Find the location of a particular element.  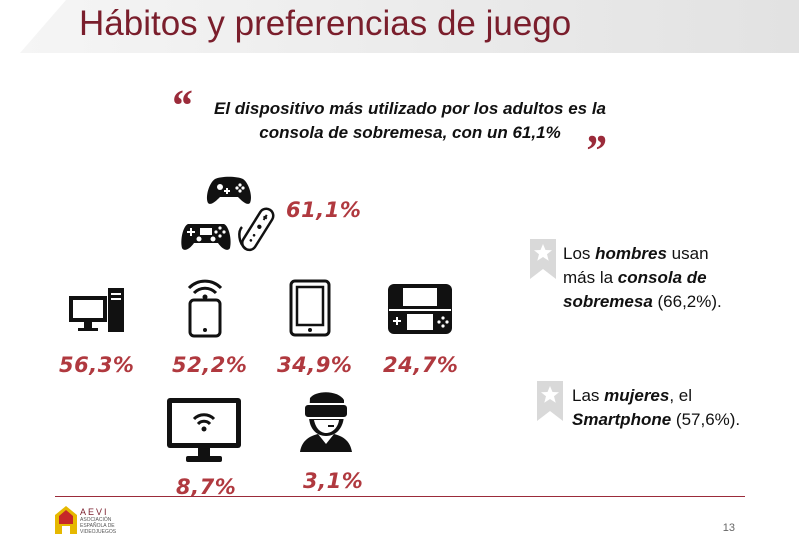

logo-subtitle: ASOCIACIÓN ESPAÑOLA DE VIDEOJUEGOS is located at coordinates (98, 526).